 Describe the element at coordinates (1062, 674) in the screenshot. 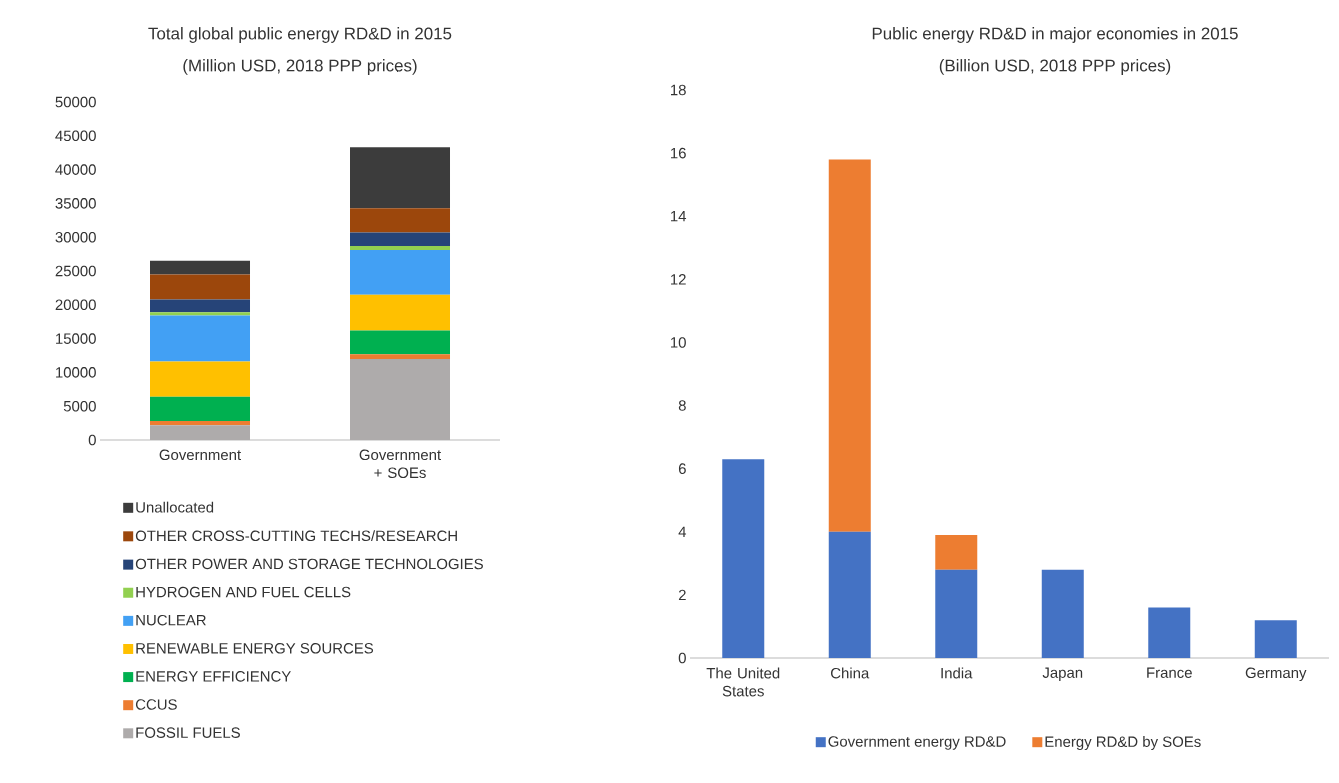

I see `x-tick-label: Japan` at that location.